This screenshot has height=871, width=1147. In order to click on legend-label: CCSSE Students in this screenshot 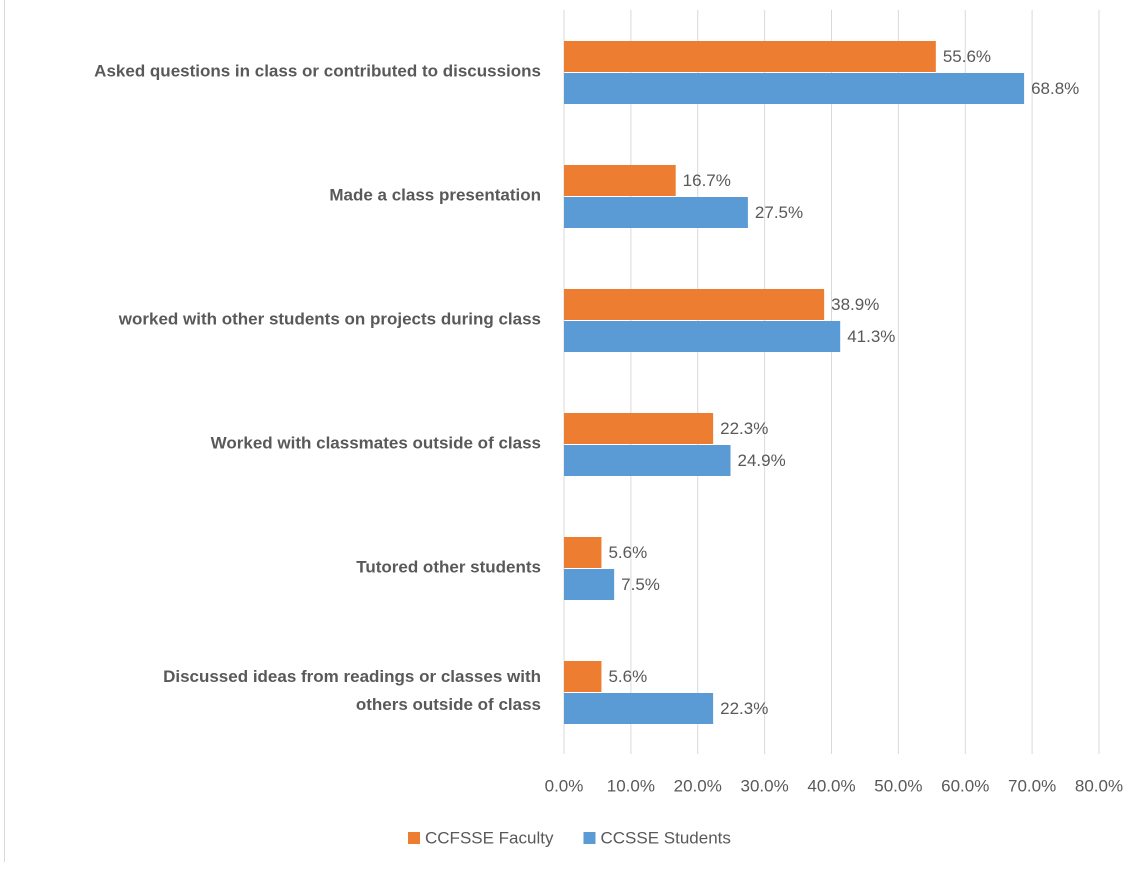, I will do `click(665, 837)`.